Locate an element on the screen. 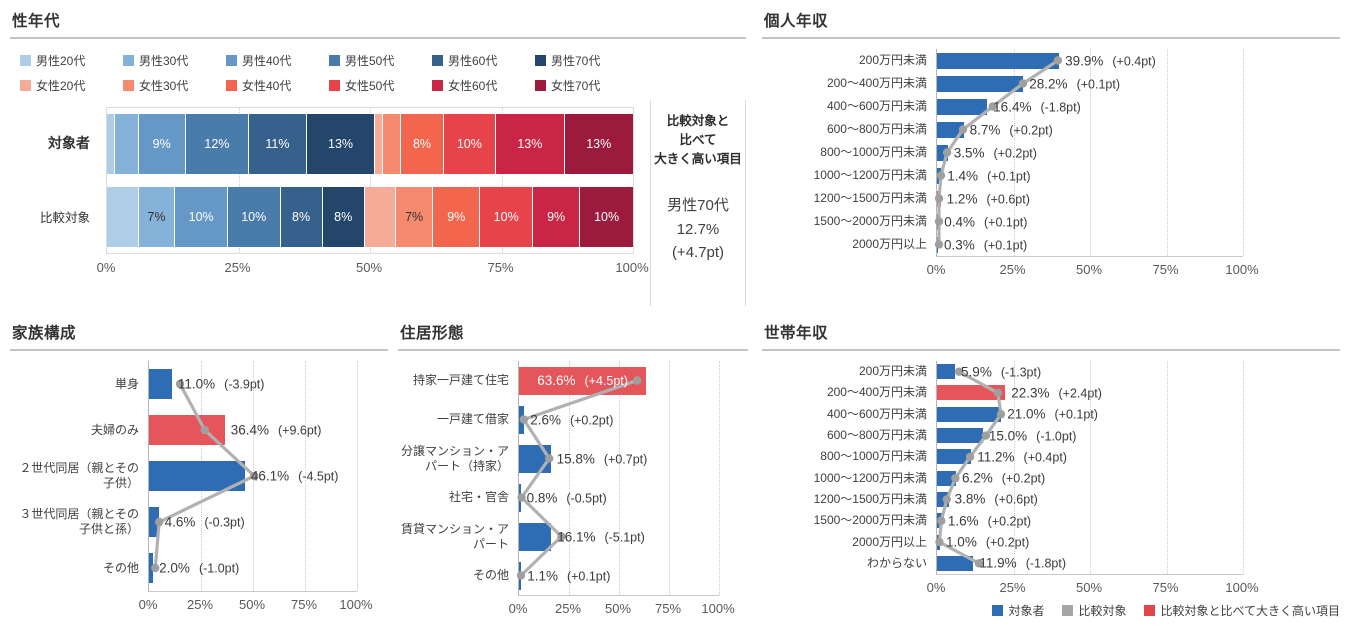 The height and width of the screenshot is (632, 1348). note-value-line: 12.7% is located at coordinates (698, 229).